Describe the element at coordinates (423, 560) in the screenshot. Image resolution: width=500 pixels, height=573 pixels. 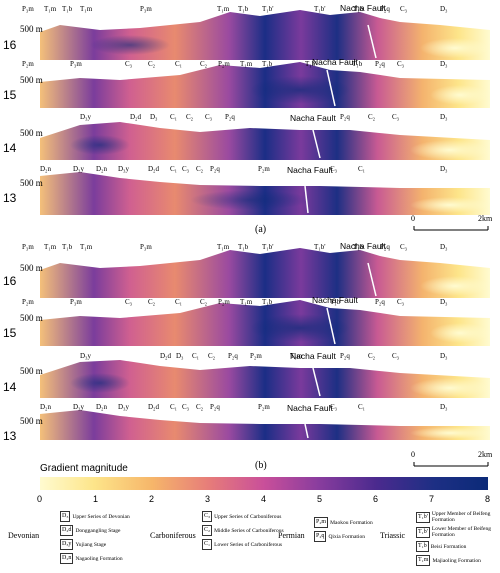
I see `legend-code: T₁m` at that location.